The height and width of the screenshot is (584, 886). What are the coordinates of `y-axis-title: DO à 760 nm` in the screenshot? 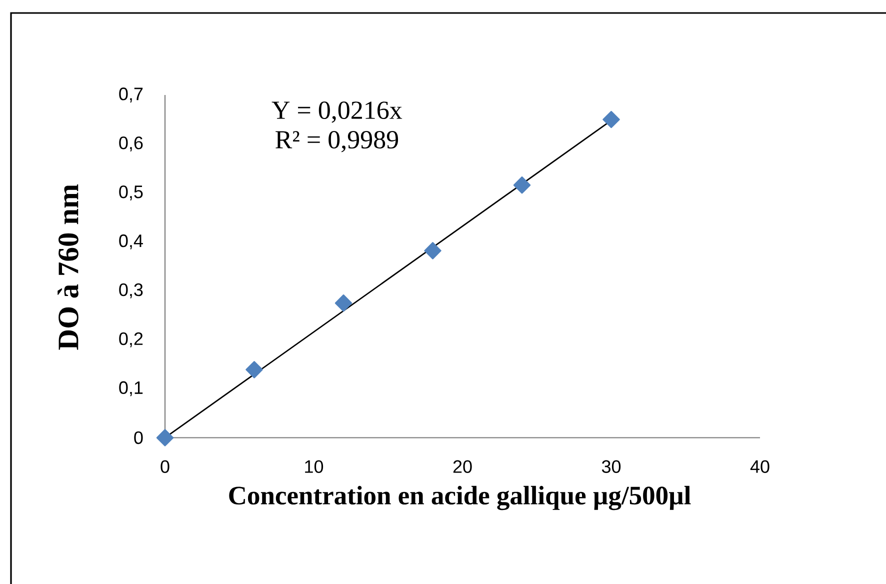 It's located at (68, 267).